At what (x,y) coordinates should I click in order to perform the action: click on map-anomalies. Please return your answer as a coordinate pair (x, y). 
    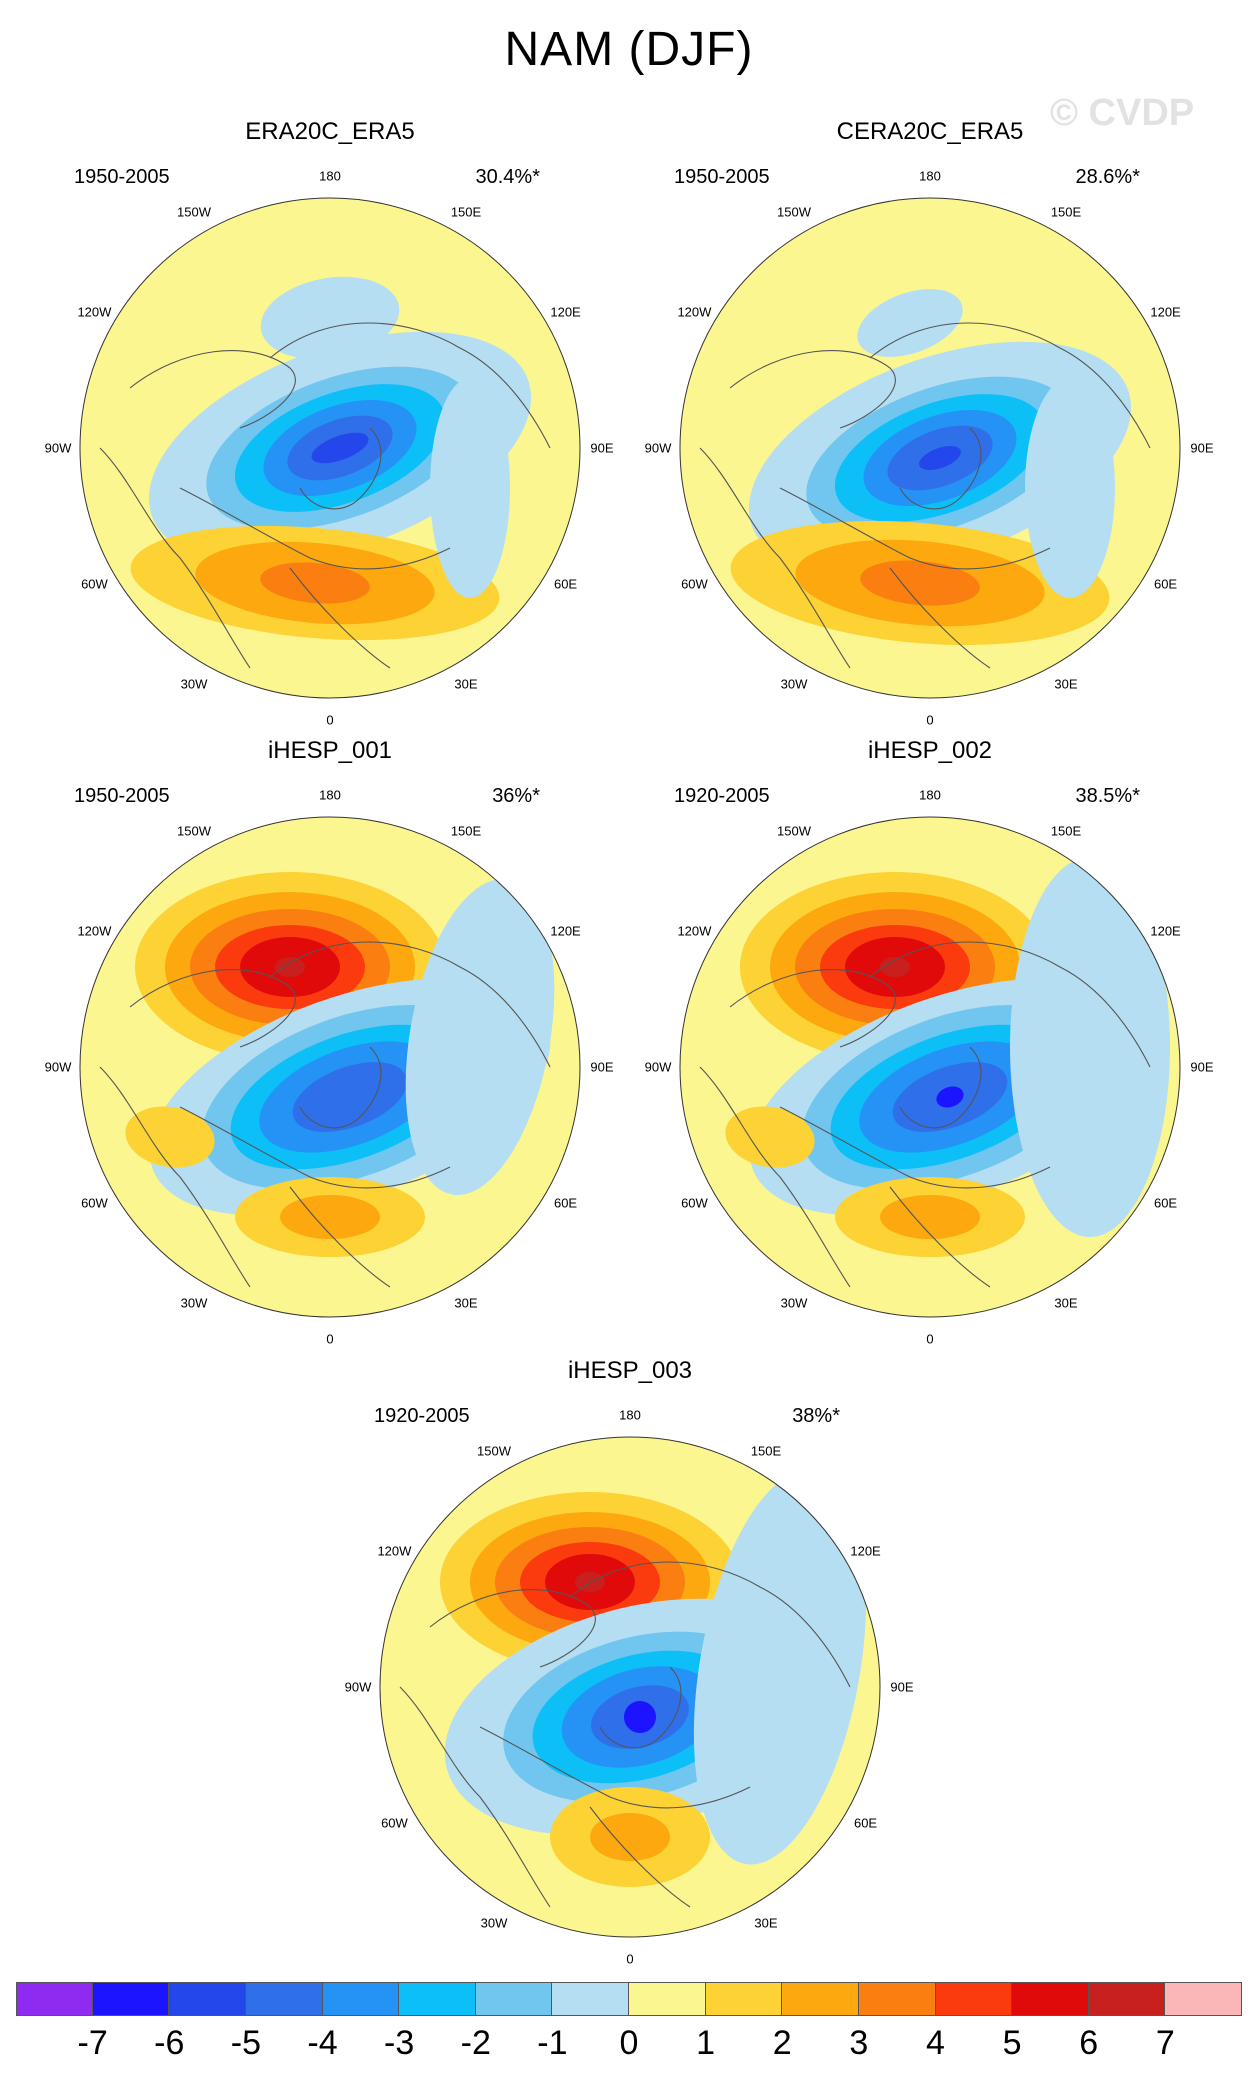
    Looking at the image, I should click on (925, 479).